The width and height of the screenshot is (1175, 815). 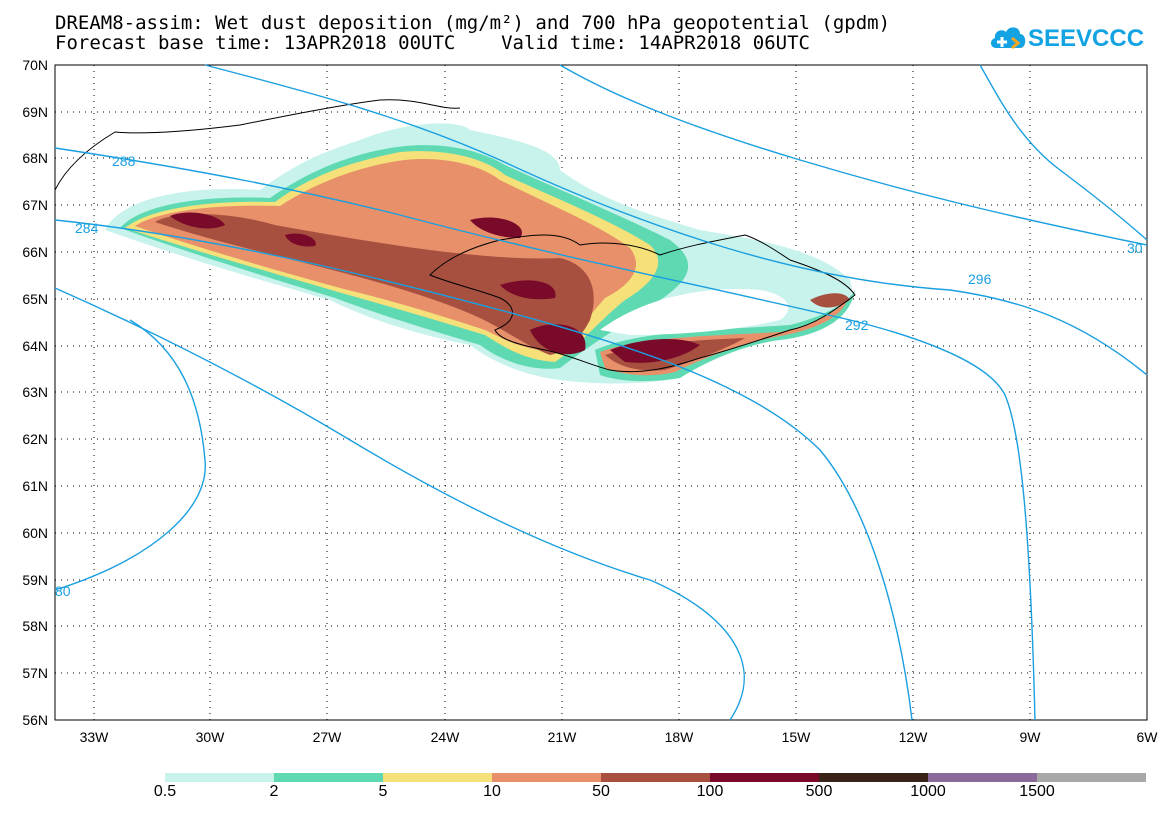 I want to click on lat-label: 63N, so click(x=35, y=392).